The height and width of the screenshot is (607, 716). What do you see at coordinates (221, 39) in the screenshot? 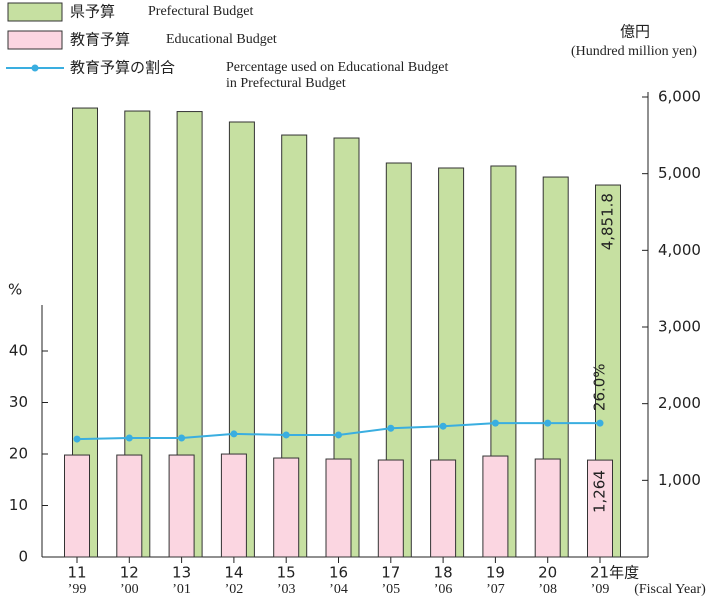
I see `legend-label-en: Educational Budget` at bounding box center [221, 39].